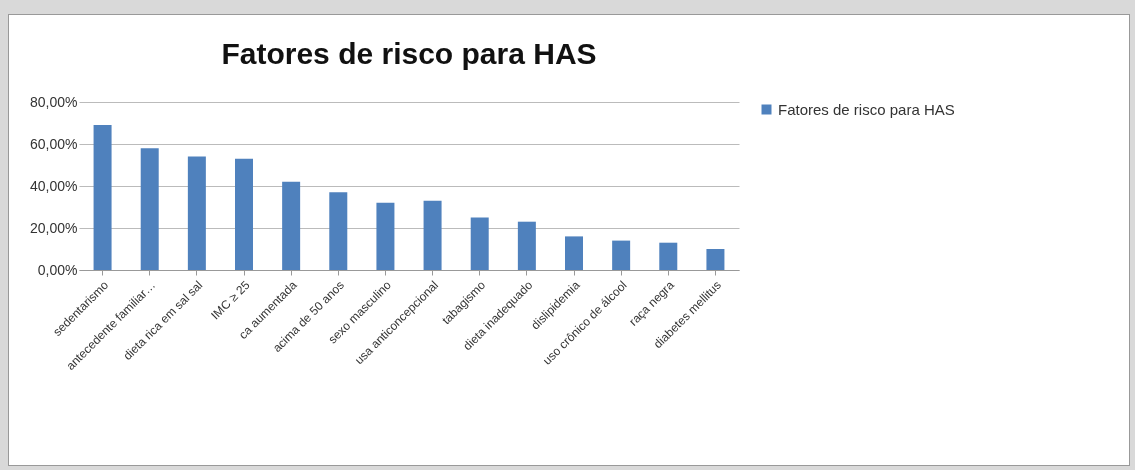 This screenshot has width=1135, height=470. What do you see at coordinates (57, 269) in the screenshot?
I see `y-tick-label: 0,00%` at bounding box center [57, 269].